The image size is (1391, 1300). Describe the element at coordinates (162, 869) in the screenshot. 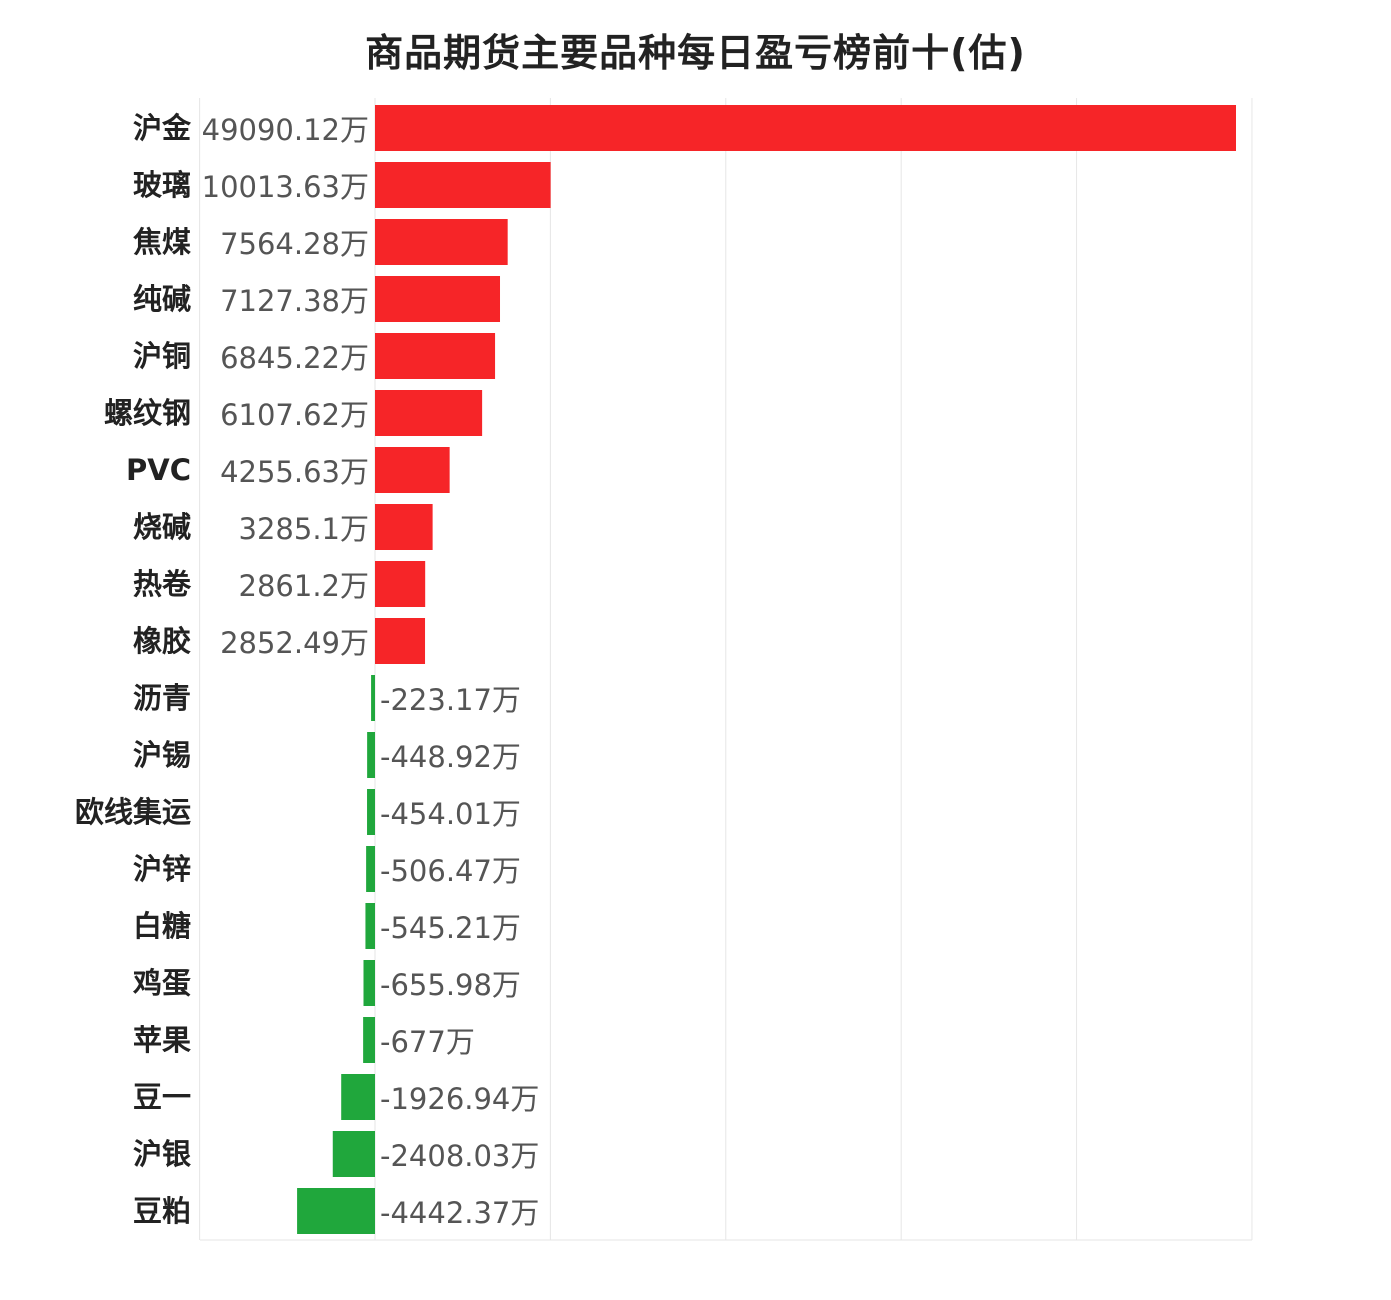

I see `category-label: 沪锌` at that location.